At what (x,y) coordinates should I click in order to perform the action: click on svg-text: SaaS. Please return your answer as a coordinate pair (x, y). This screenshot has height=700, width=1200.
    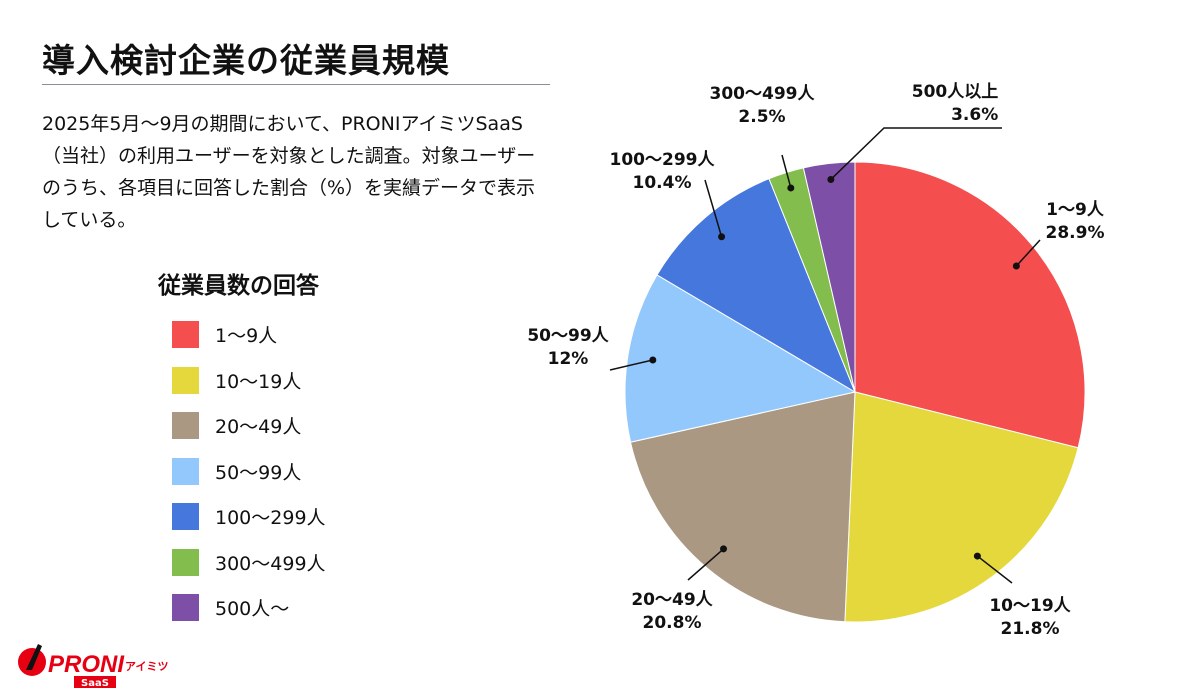
    Looking at the image, I should click on (95, 683).